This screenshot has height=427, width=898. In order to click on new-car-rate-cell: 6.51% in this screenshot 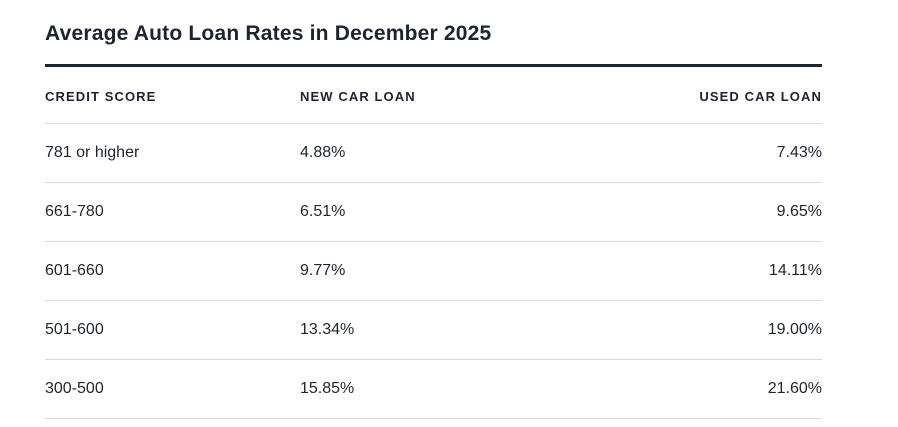, I will do `click(433, 212)`.